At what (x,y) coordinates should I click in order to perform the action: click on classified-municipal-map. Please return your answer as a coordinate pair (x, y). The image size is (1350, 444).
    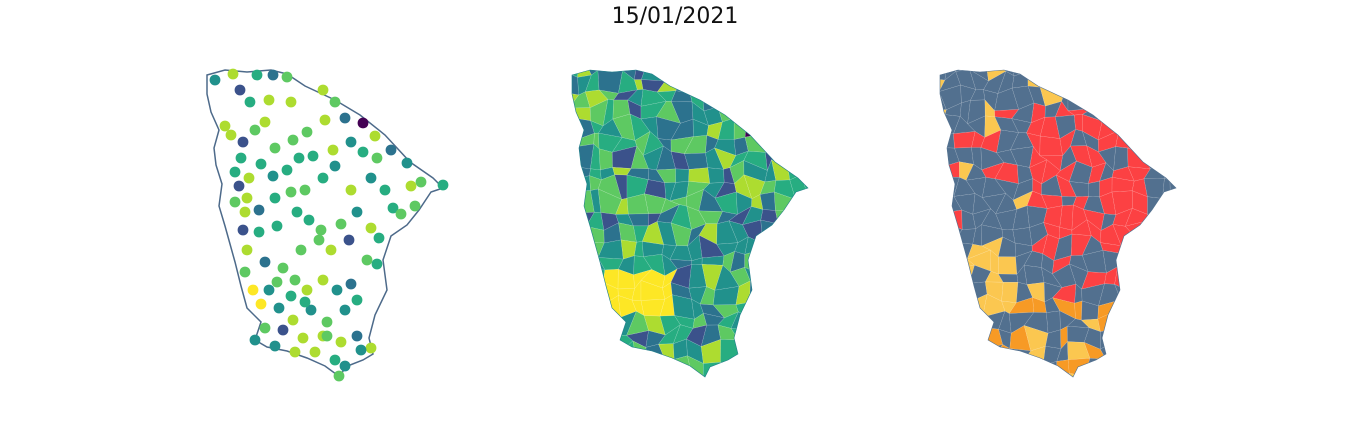
    Looking at the image, I should click on (1058, 225).